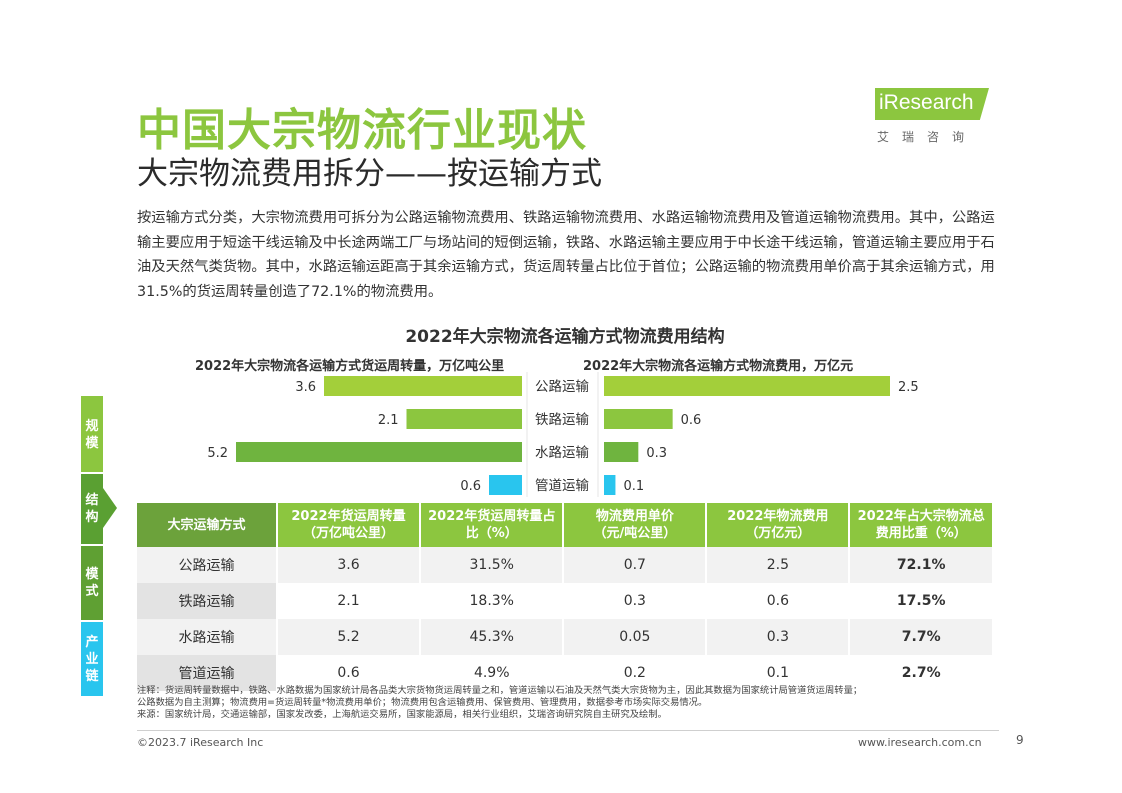  Describe the element at coordinates (491, 525) in the screenshot. I see `table-header: 2022年货运周转量占 比（%）` at that location.